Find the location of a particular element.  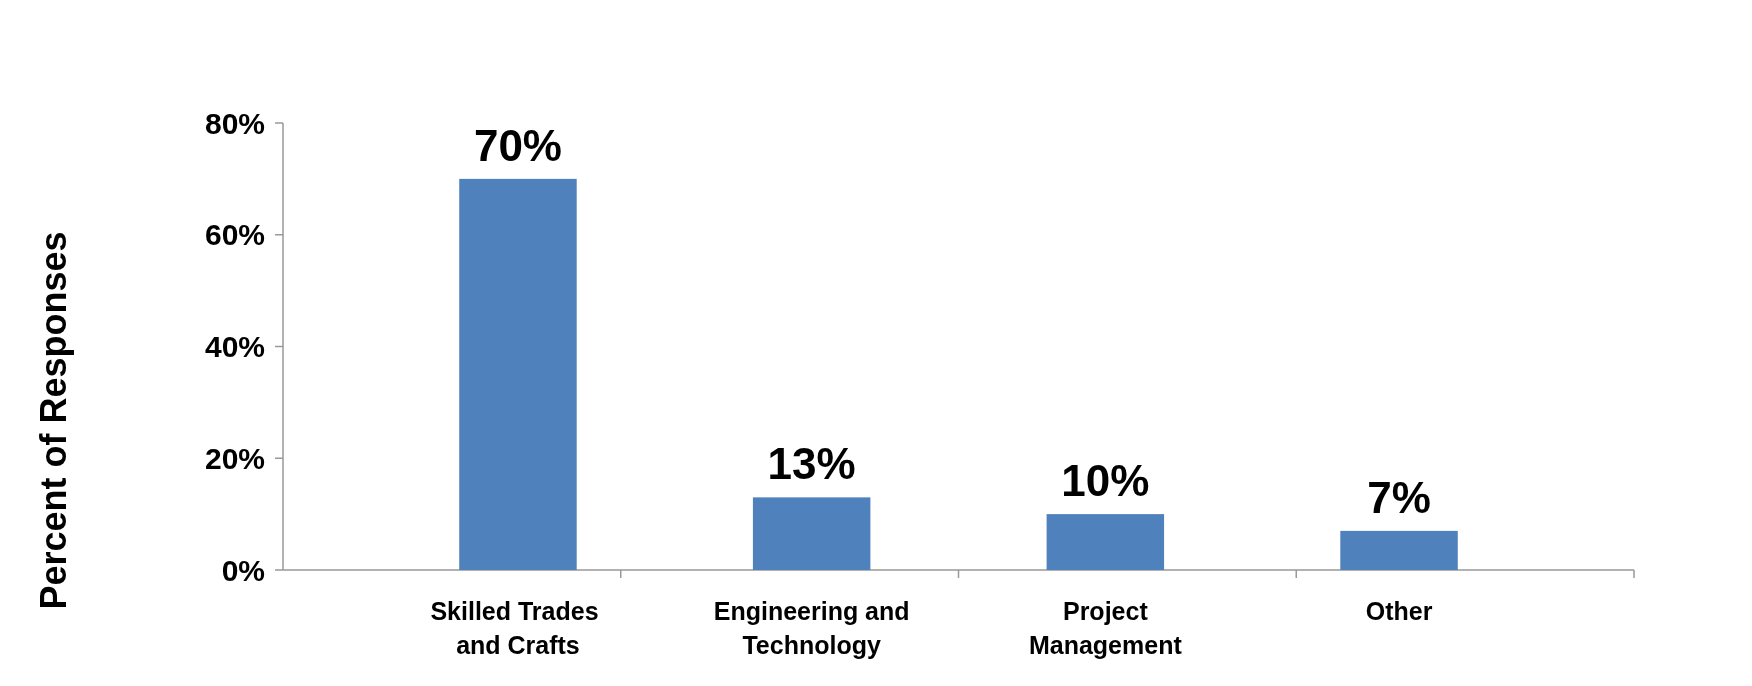

data-label: 7% is located at coordinates (1399, 497).